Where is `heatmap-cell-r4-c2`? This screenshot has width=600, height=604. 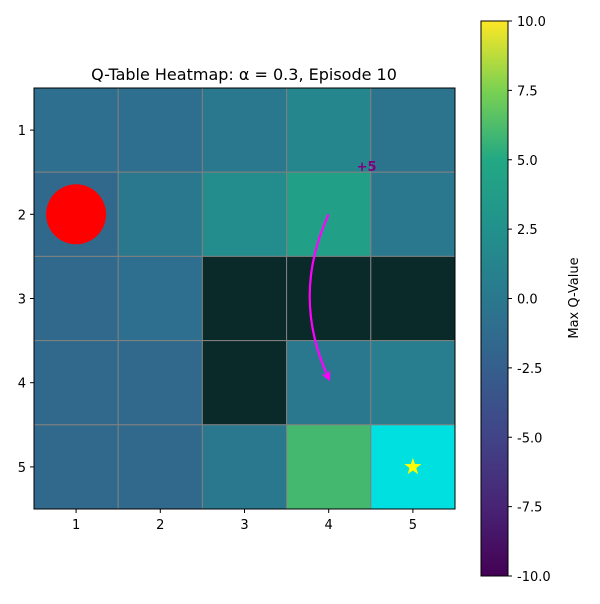 heatmap-cell-r4-c2 is located at coordinates (160, 383).